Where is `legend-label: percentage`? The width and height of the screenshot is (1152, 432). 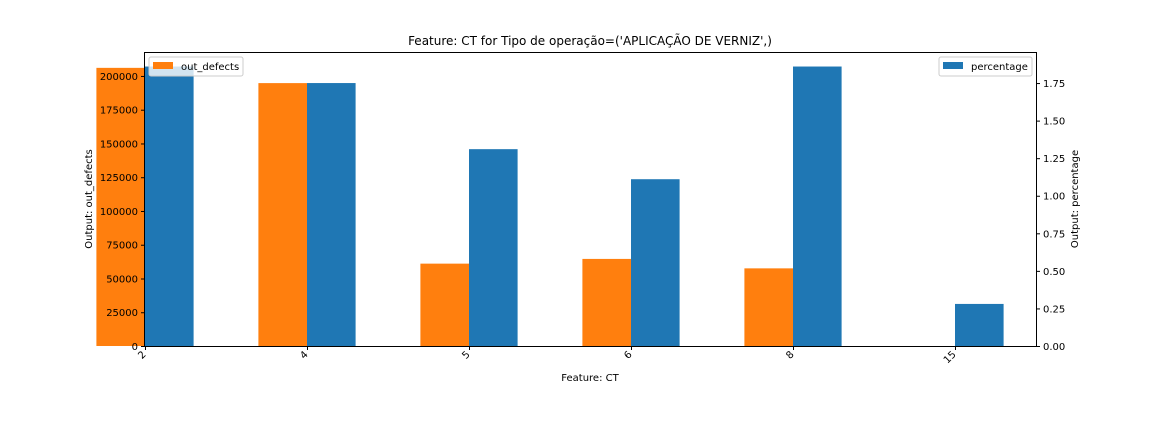
legend-label: percentage is located at coordinates (999, 67).